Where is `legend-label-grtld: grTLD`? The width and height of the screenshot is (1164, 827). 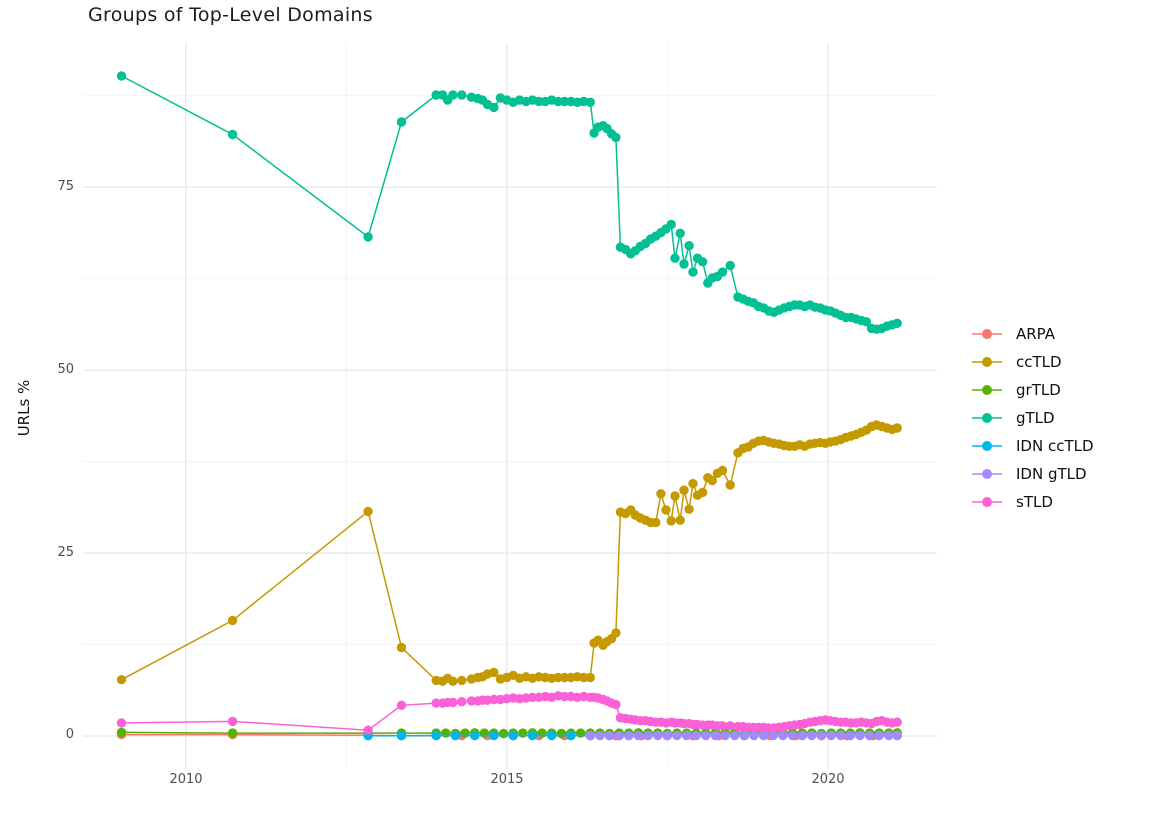 legend-label-grtld: grTLD is located at coordinates (1038, 390).